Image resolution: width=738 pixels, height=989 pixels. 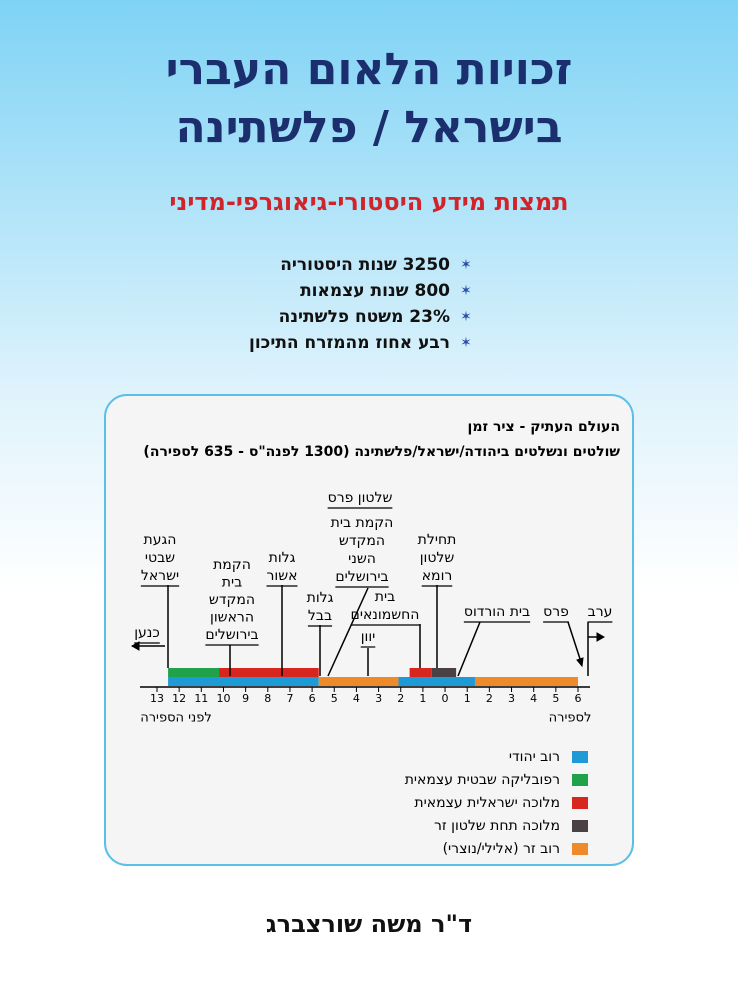 I want to click on tick-label: 11, so click(x=201, y=698).